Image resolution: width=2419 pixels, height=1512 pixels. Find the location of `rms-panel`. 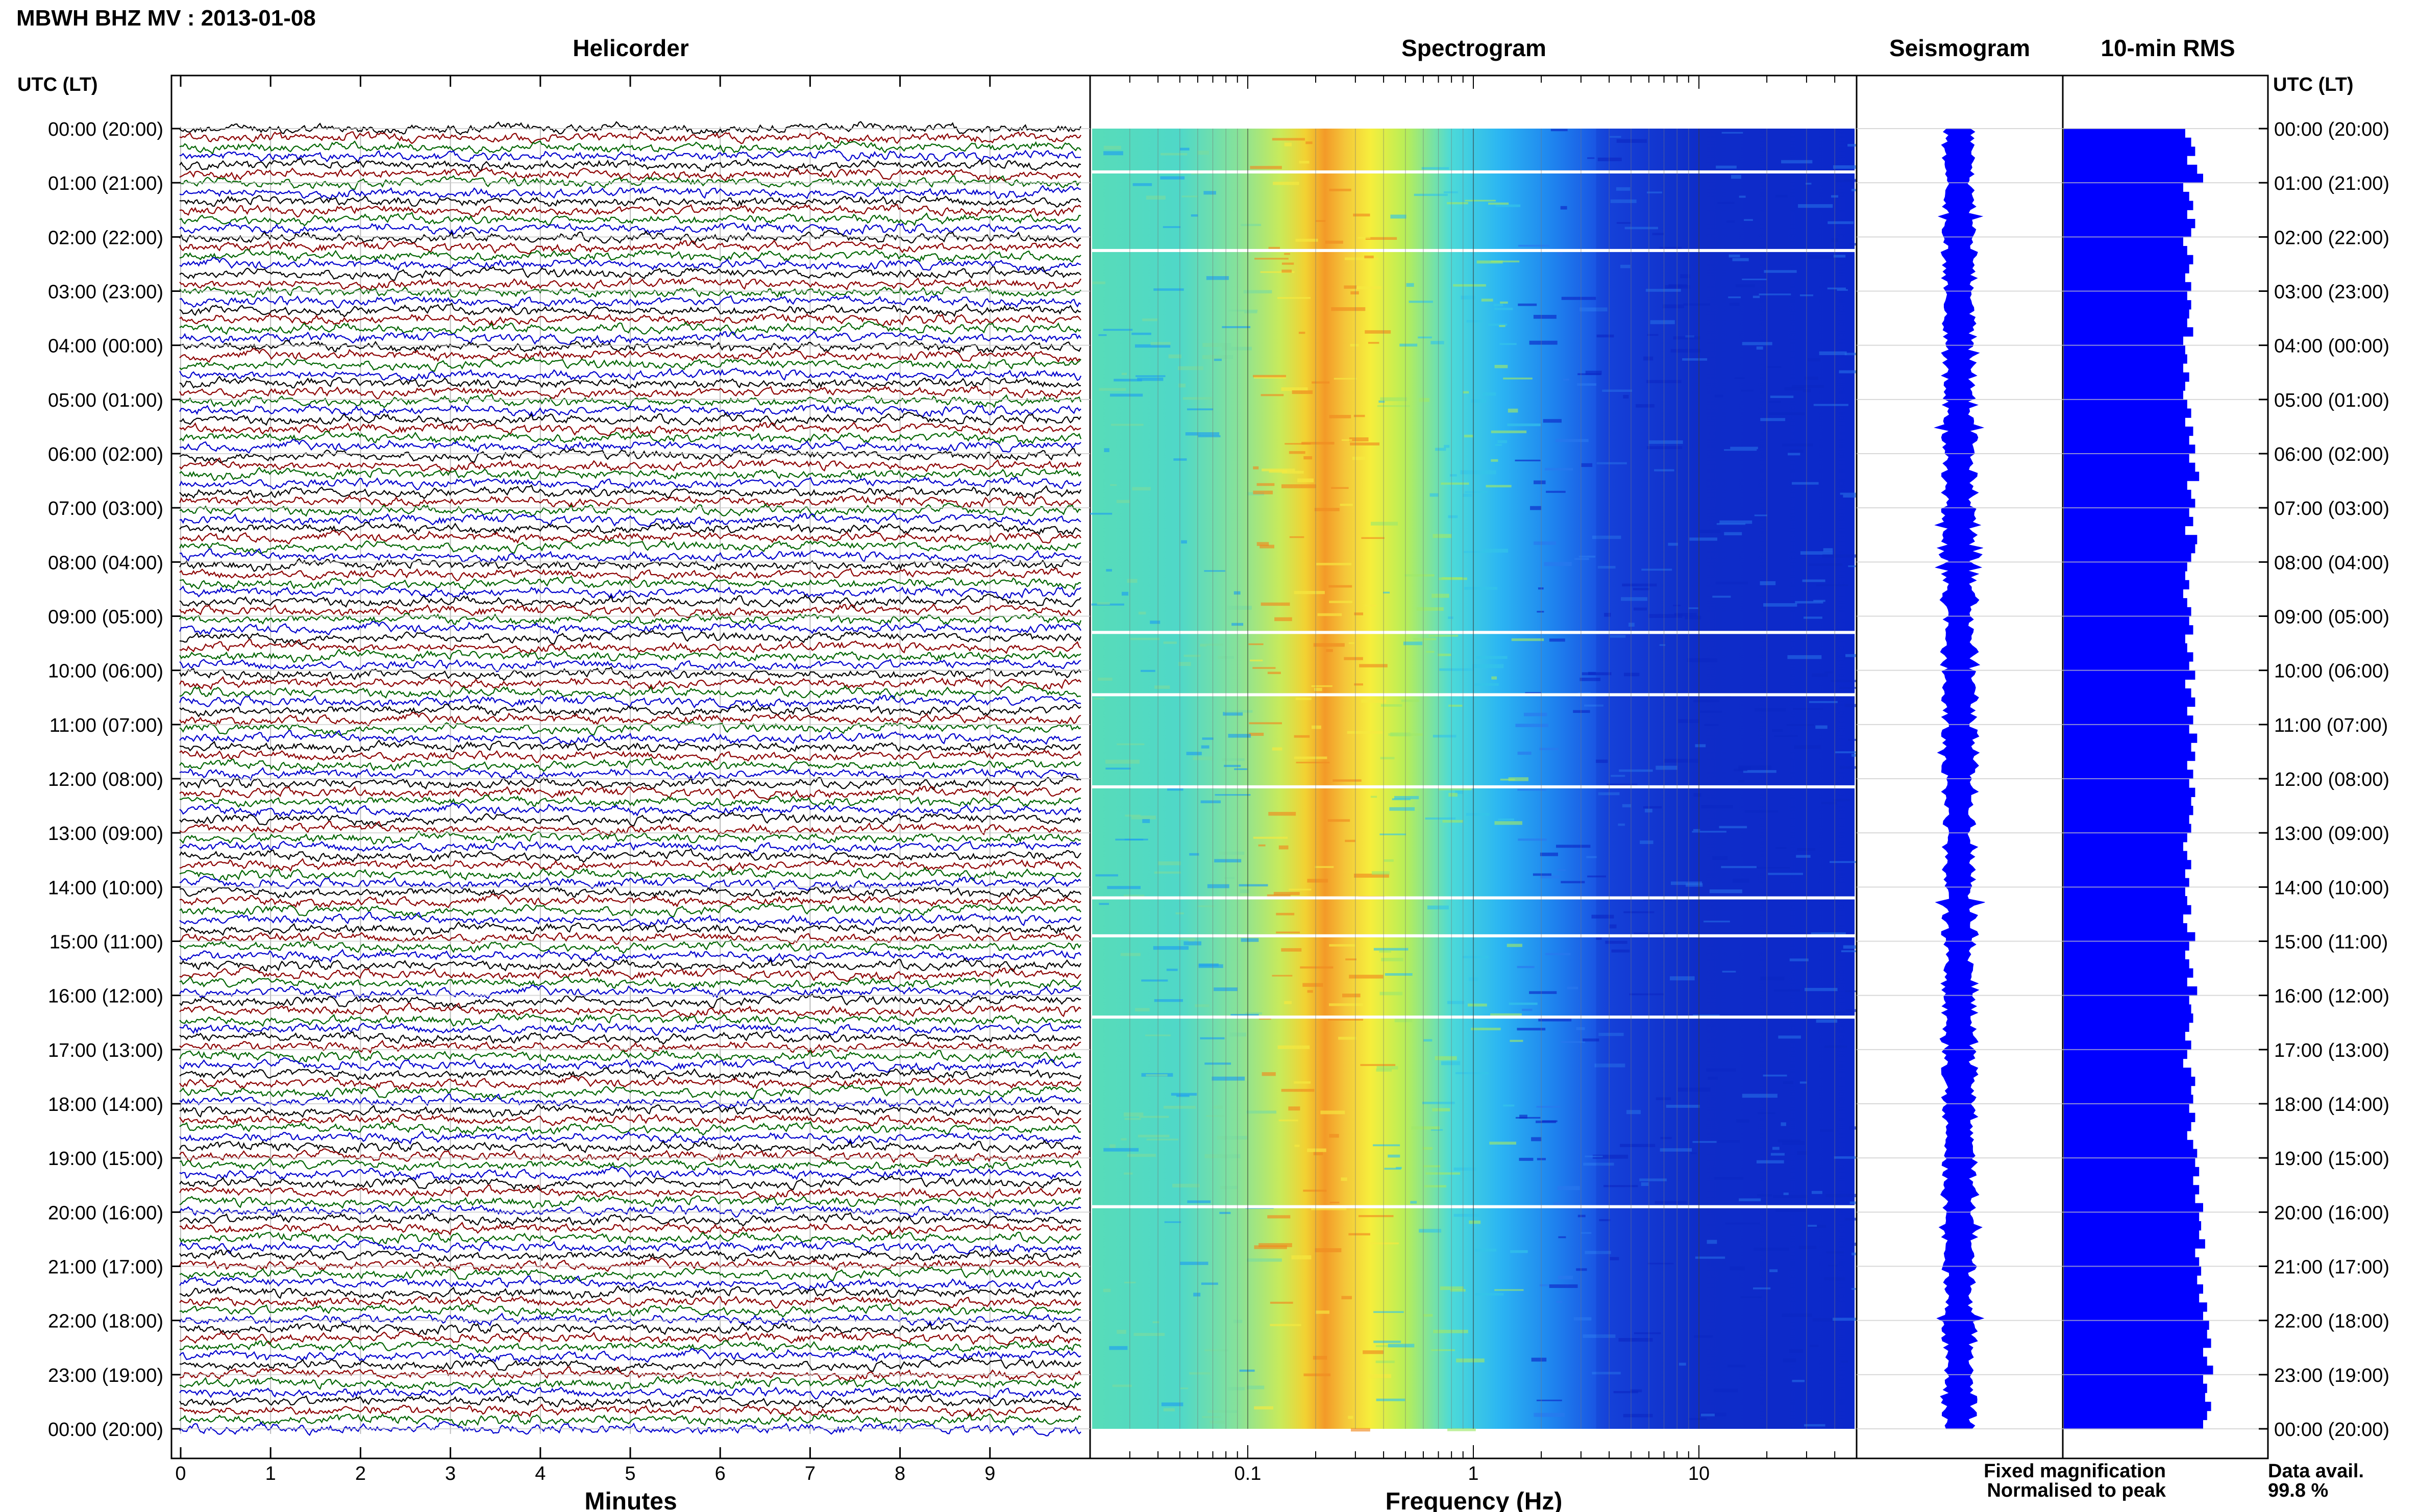

rms-panel is located at coordinates (2165, 767).